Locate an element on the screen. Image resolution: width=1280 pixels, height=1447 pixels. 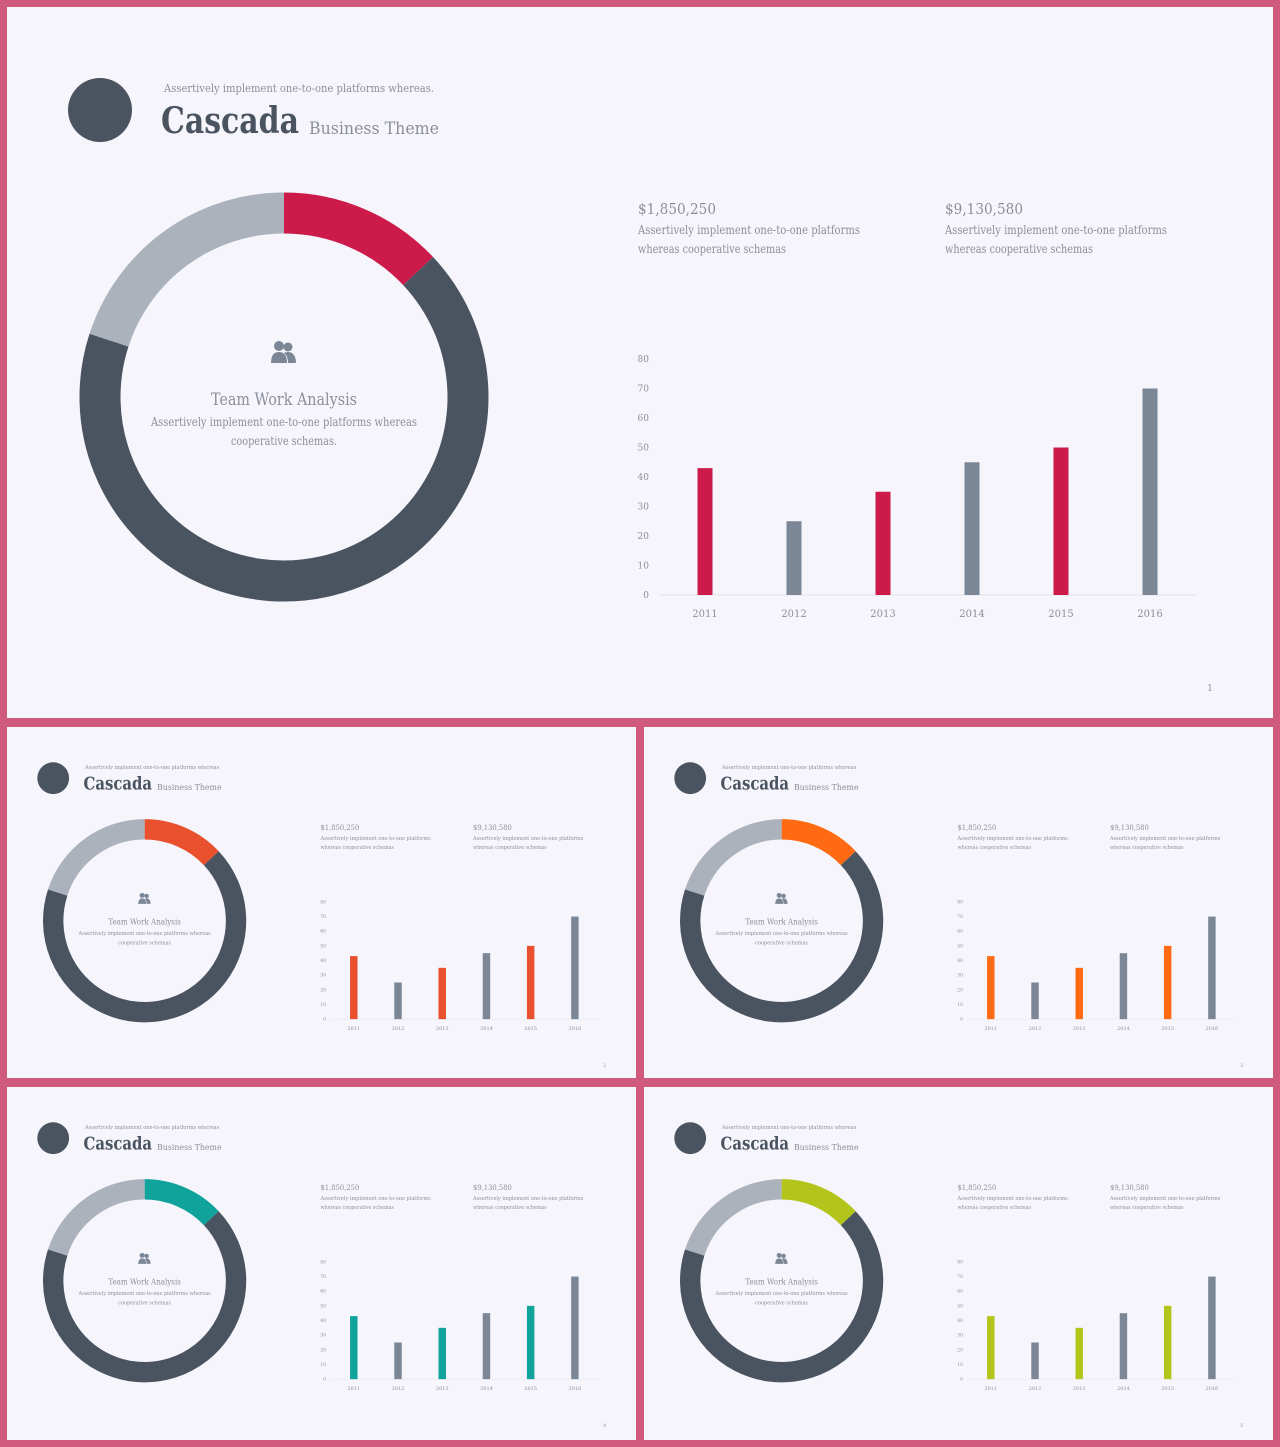
donut-text-line2: cooperative schemas. is located at coordinates (284, 441).